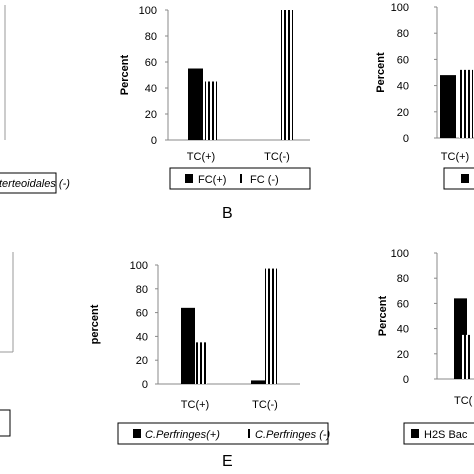 The width and height of the screenshot is (474, 474). I want to click on panel-mid-left, so click(7, 344).